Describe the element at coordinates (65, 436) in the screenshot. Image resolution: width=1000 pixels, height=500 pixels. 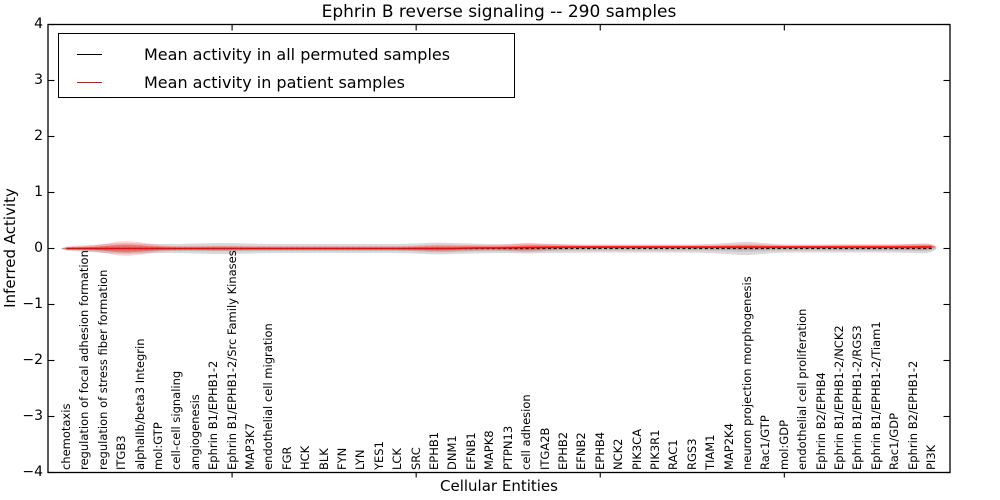
I see `x-tick-label: chemotaxis` at that location.